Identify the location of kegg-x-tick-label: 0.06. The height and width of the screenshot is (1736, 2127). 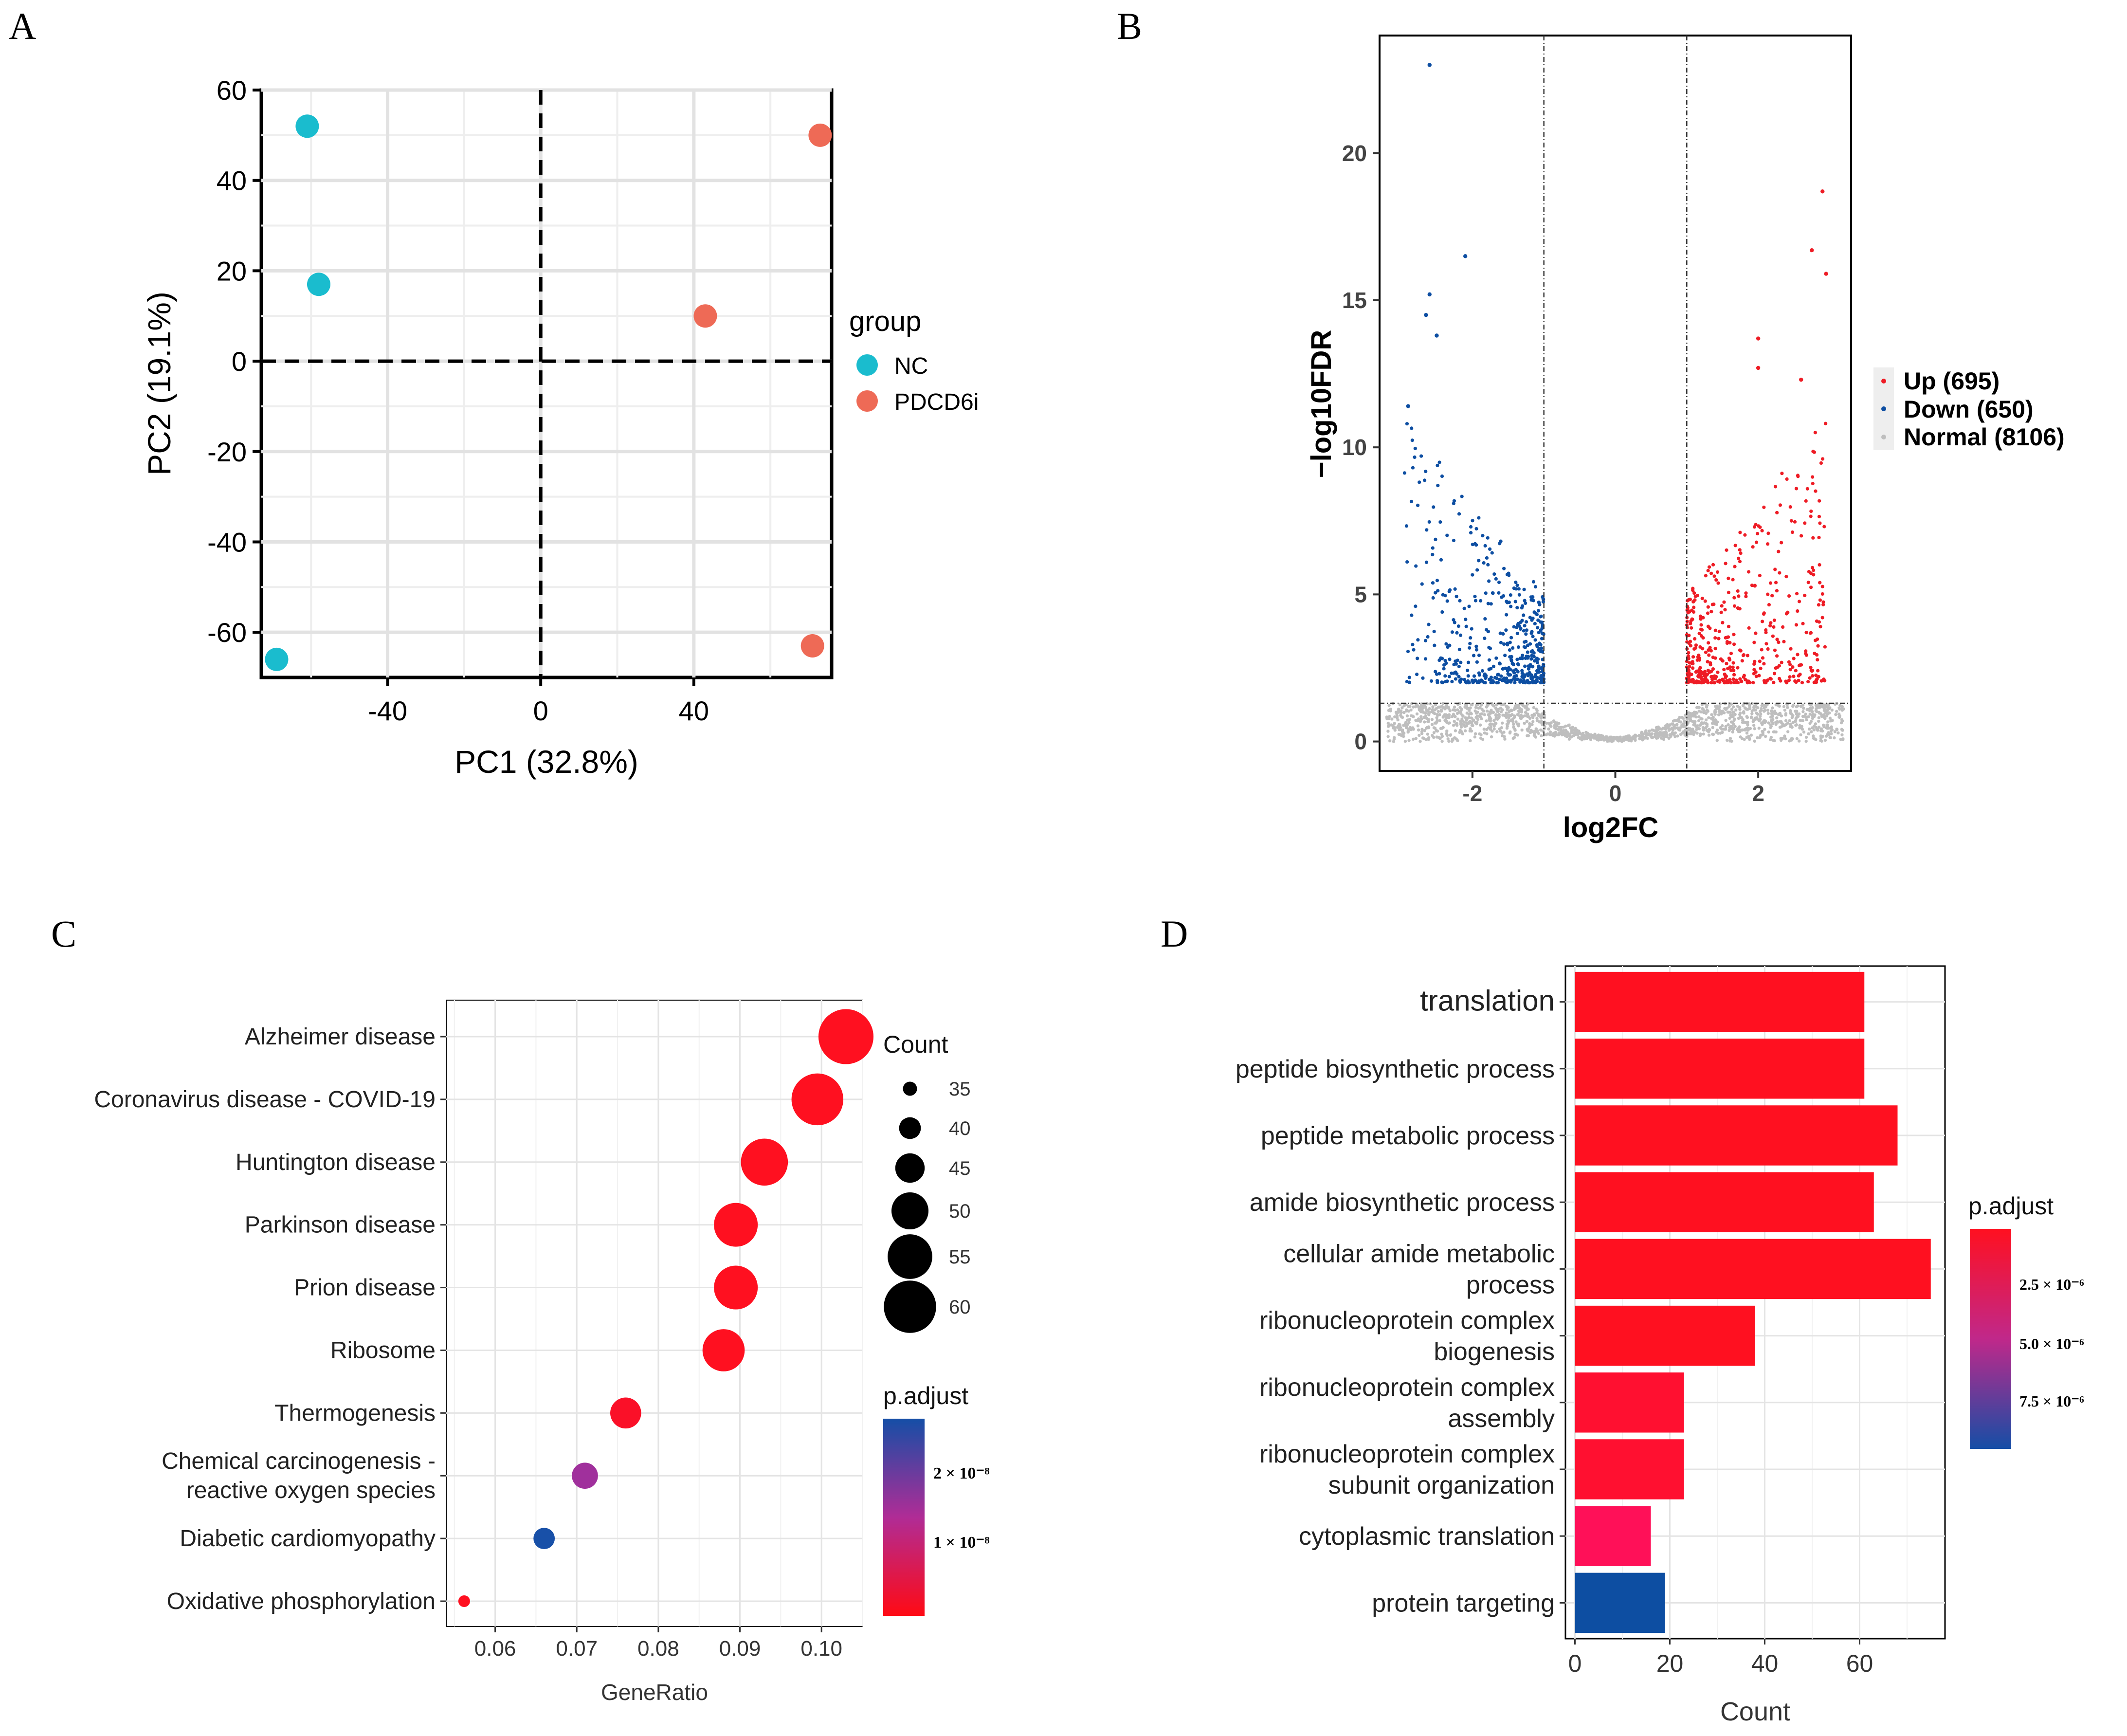
(495, 1649).